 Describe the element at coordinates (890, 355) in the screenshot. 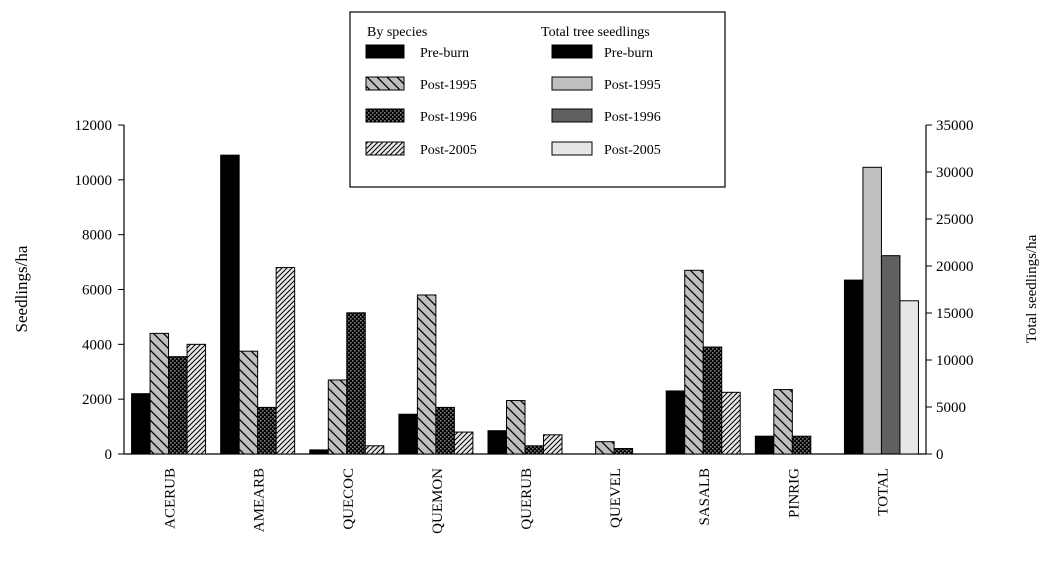

I see `bar-total-post-1996` at that location.